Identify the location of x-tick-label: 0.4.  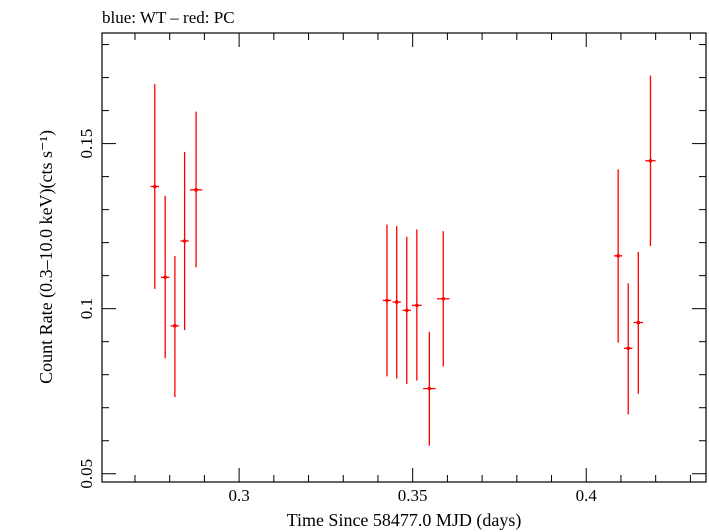
(587, 495).